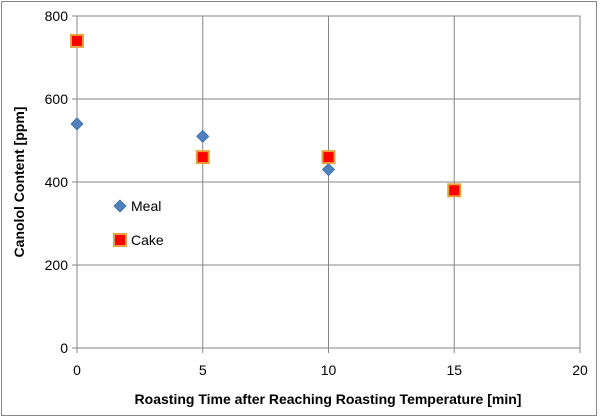 Image resolution: width=600 pixels, height=419 pixels. I want to click on x-tick-labels: 0 5 10 15 20, so click(330, 370).